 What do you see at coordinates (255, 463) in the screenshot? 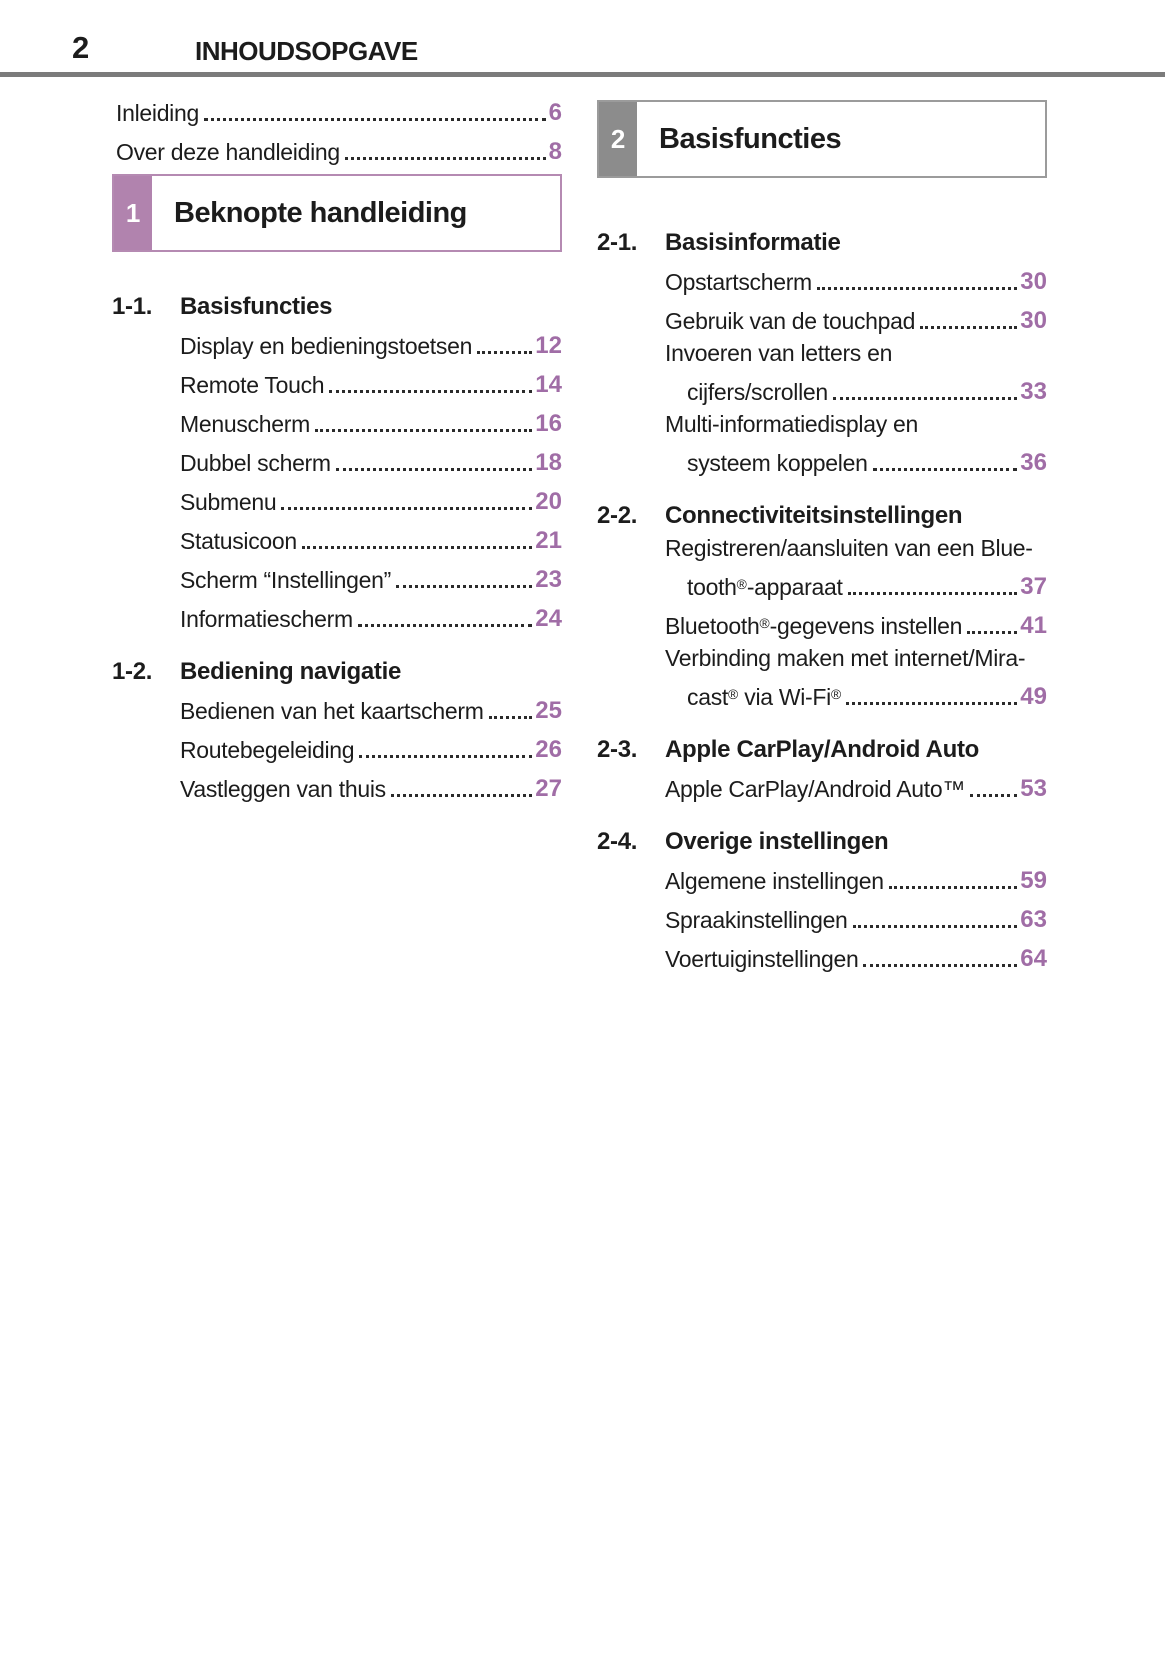
I see `toc-entry-label: Dubbel scherm` at bounding box center [255, 463].